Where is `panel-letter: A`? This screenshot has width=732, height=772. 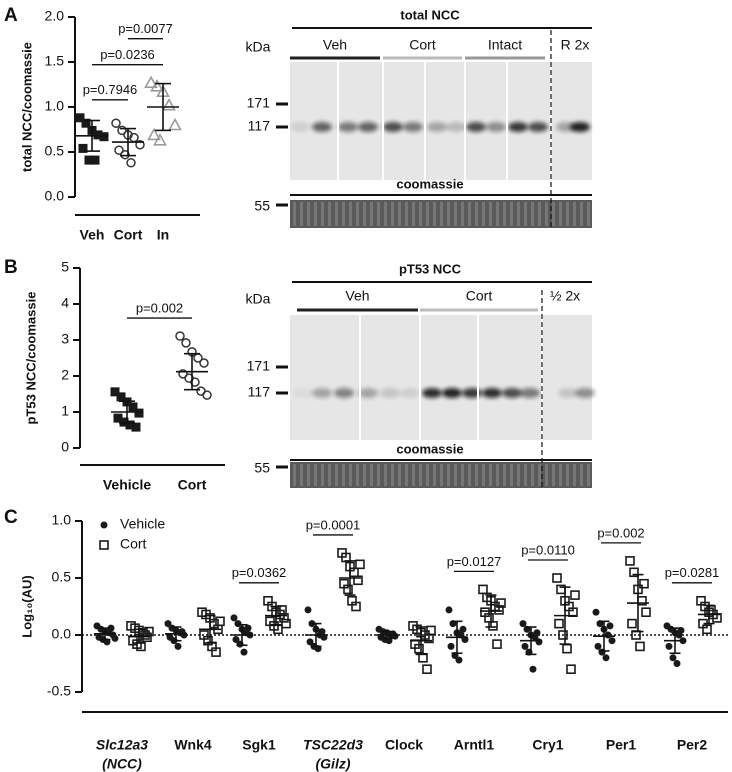 panel-letter: A is located at coordinates (11, 15).